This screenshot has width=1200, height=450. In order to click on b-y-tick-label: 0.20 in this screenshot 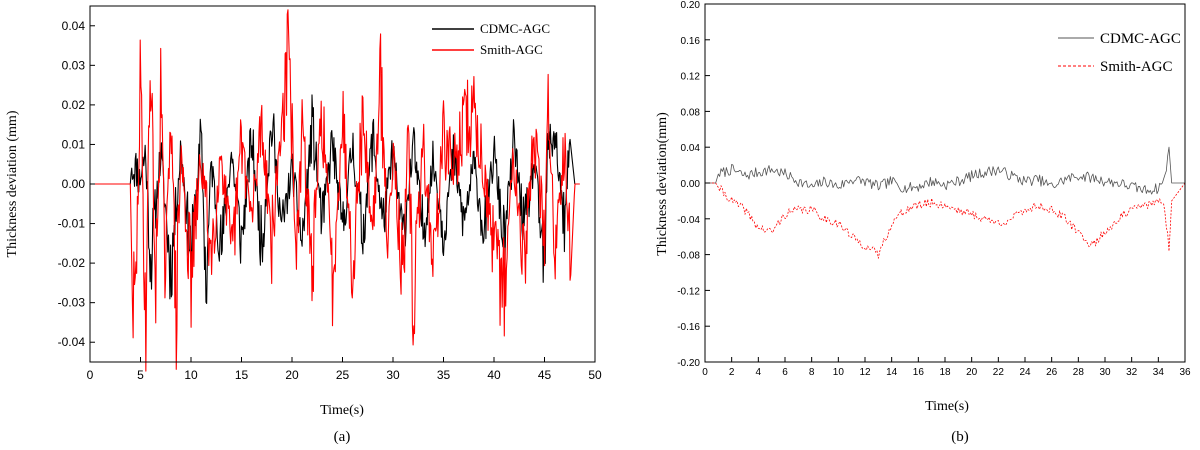, I will do `click(691, 5)`.